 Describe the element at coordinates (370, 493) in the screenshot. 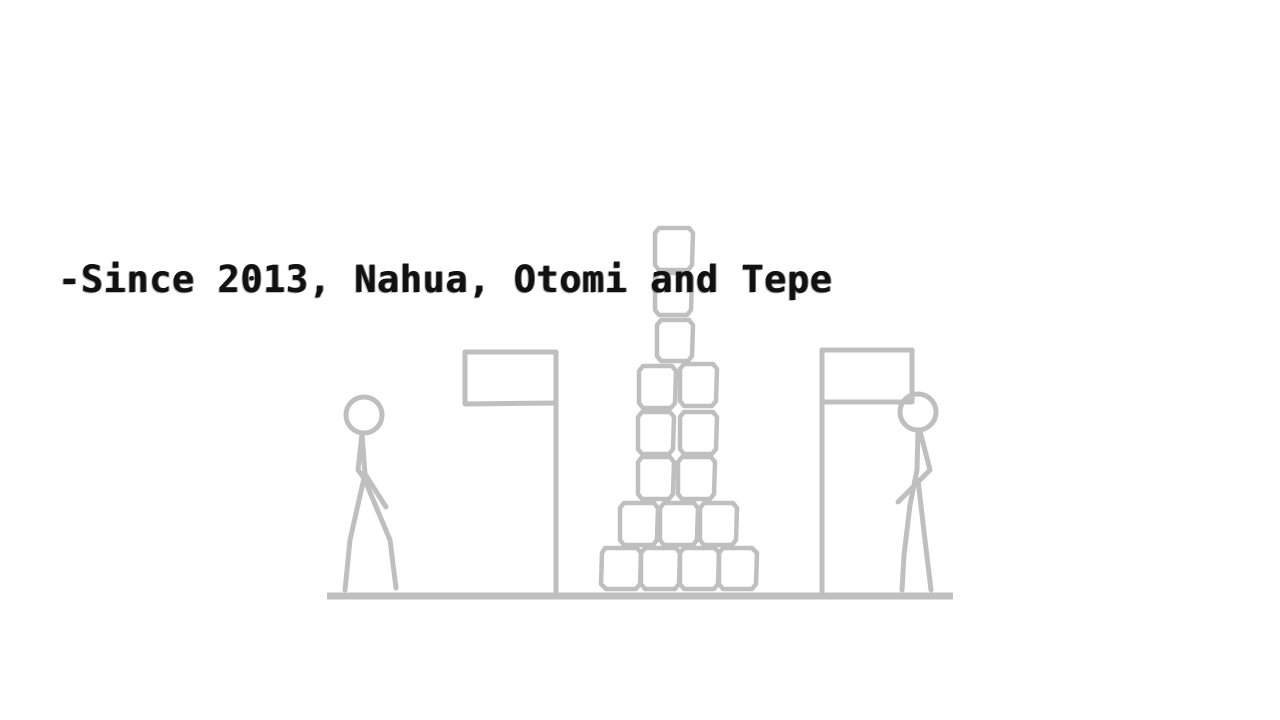

I see `stick-figure-left` at that location.